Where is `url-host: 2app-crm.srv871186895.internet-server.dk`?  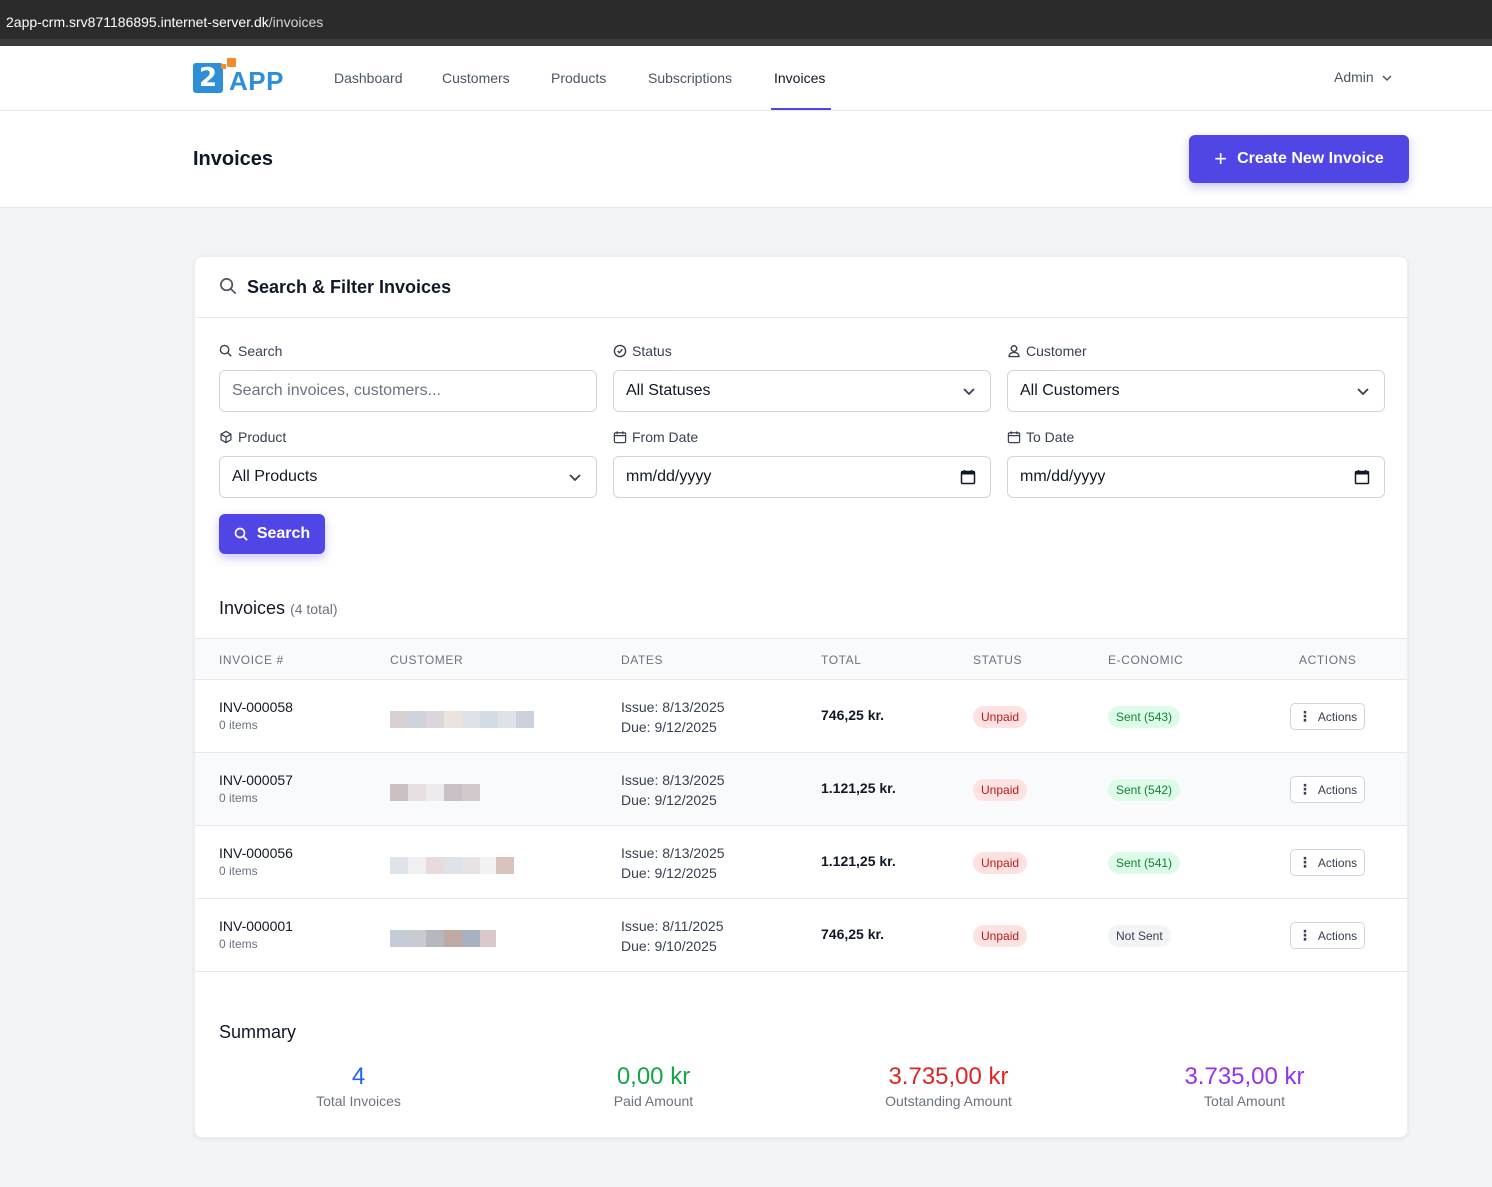
url-host: 2app-crm.srv871186895.internet-server.dk is located at coordinates (137, 22).